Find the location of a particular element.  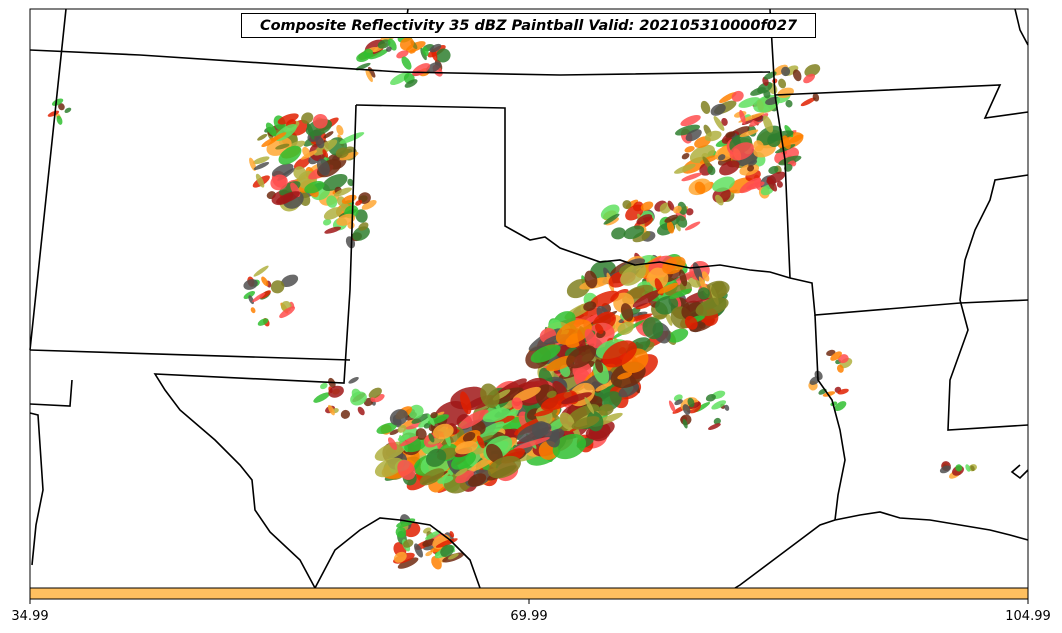

nm-tx-border is located at coordinates (255, 346).